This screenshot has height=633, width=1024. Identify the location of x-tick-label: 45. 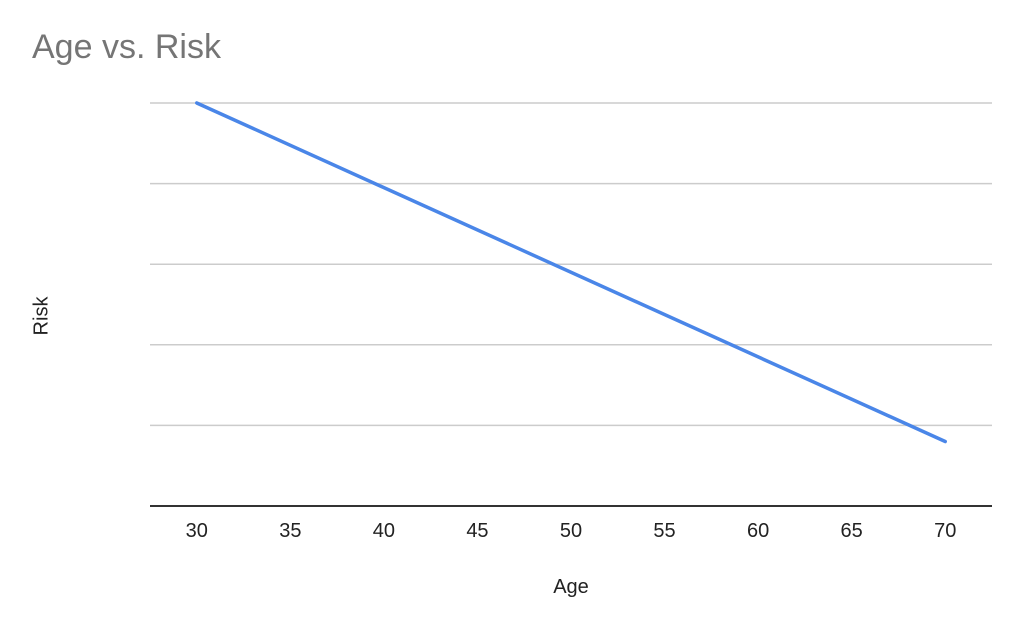
(477, 531).